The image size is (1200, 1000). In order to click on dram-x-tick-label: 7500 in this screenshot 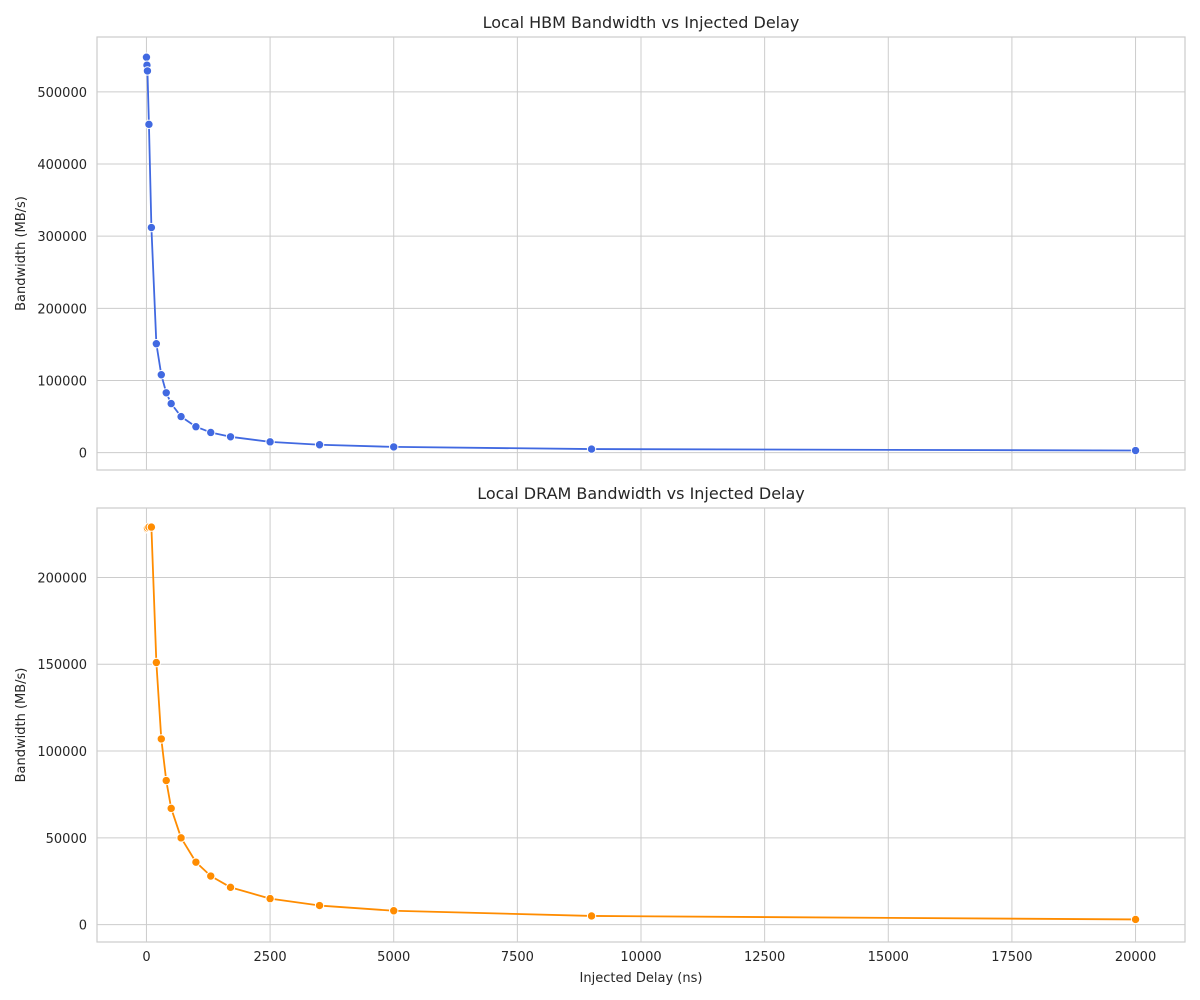, I will do `click(517, 957)`.